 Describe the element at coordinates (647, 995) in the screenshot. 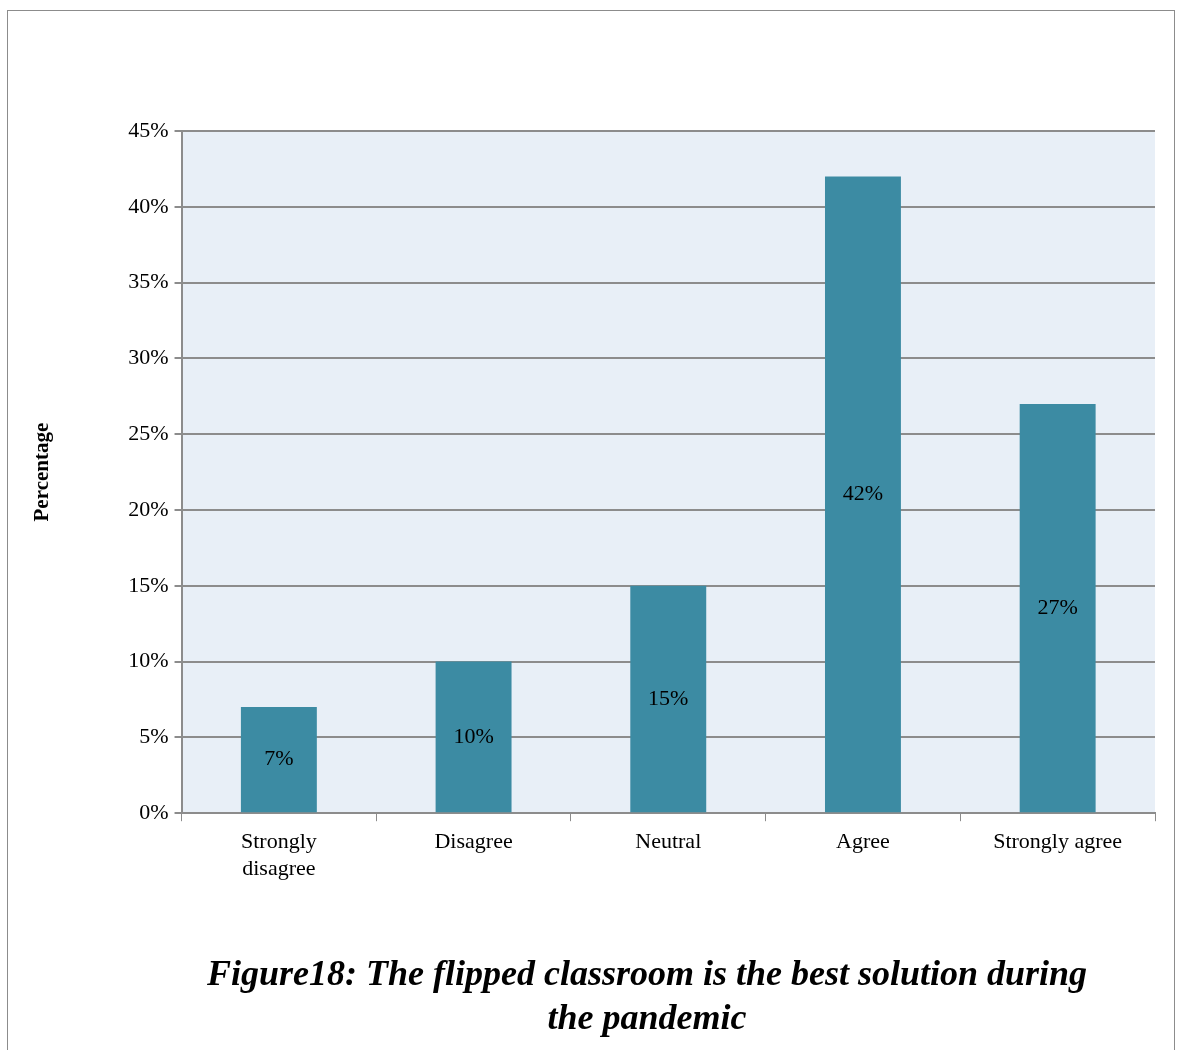

I see `text: Figure18: The flipped classroom is the best solution during the pandemic` at that location.